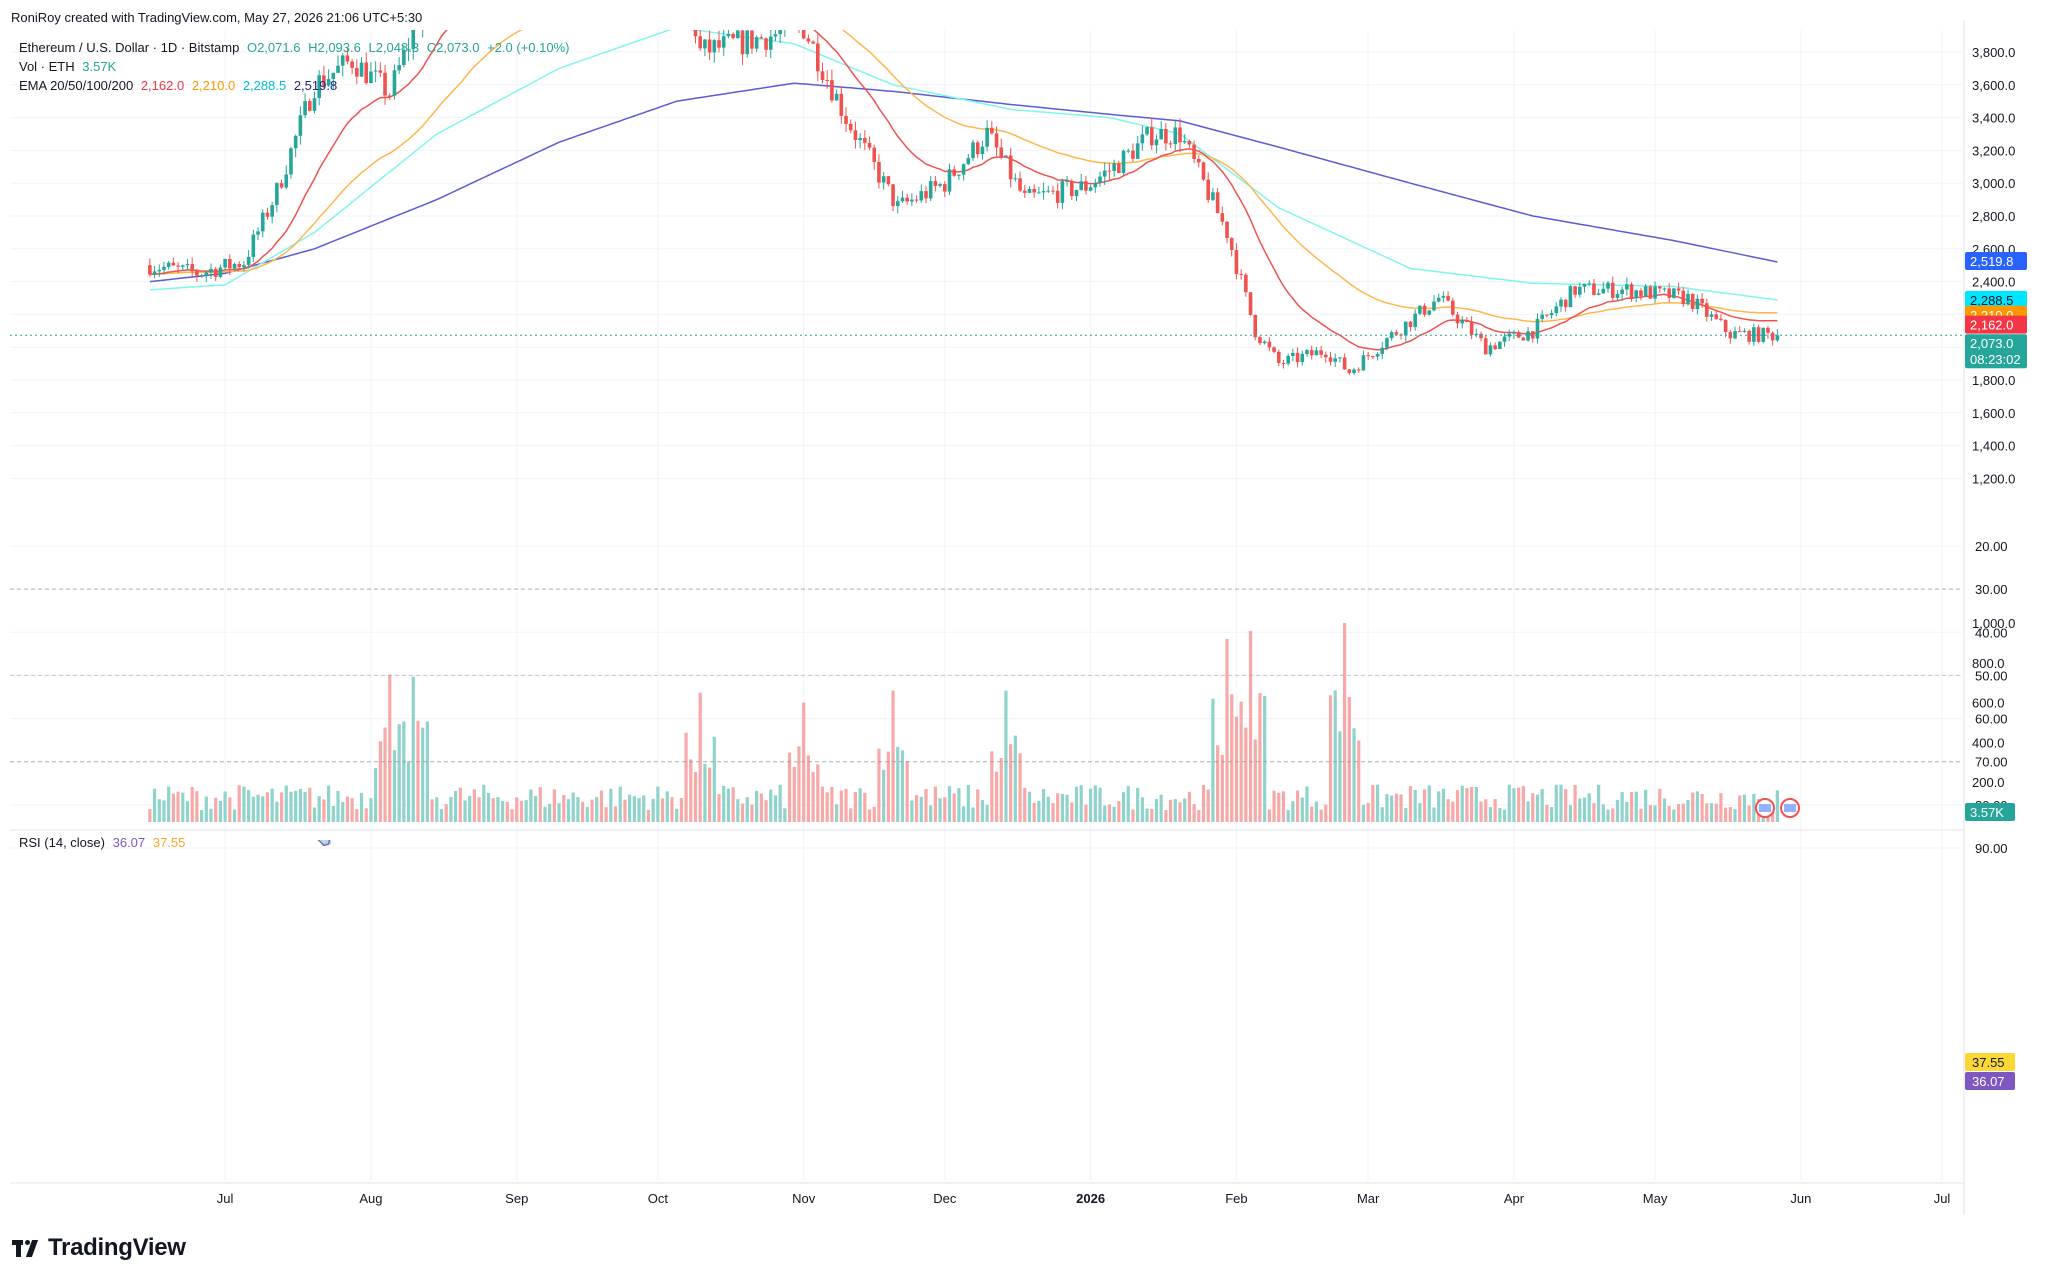  What do you see at coordinates (225, 1198) in the screenshot?
I see `time-tick-label: Jul` at bounding box center [225, 1198].